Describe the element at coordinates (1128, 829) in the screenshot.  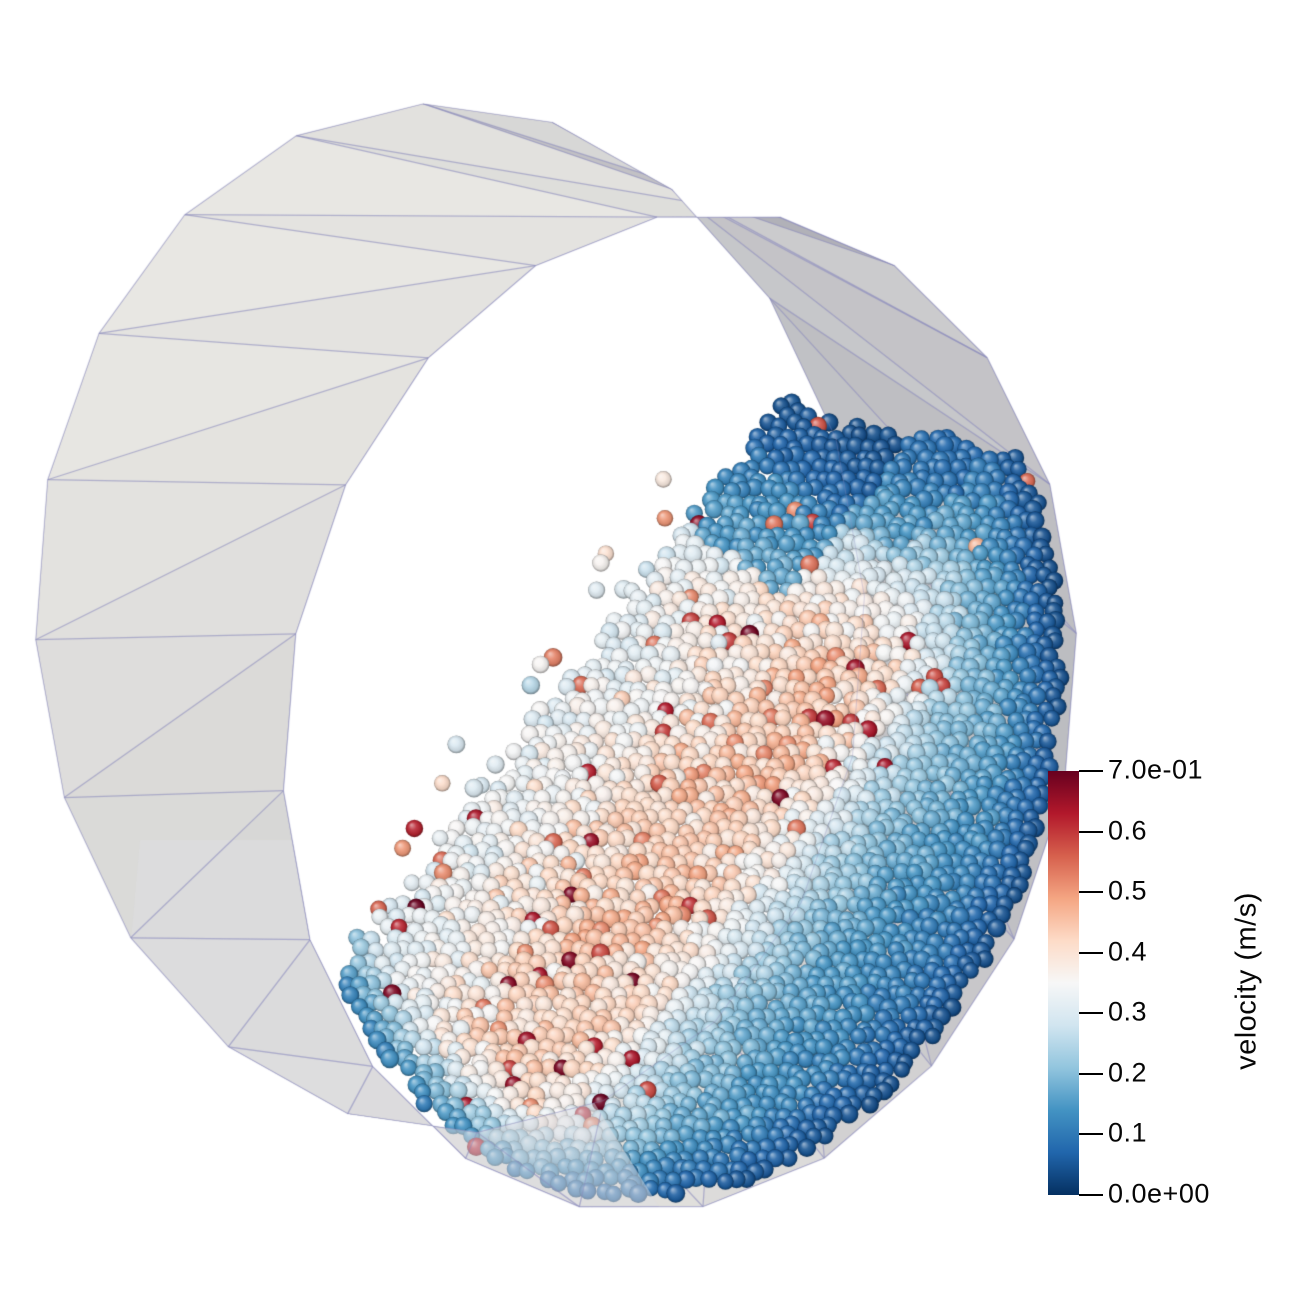
I see `colorbar-tick-label: 0.6` at that location.